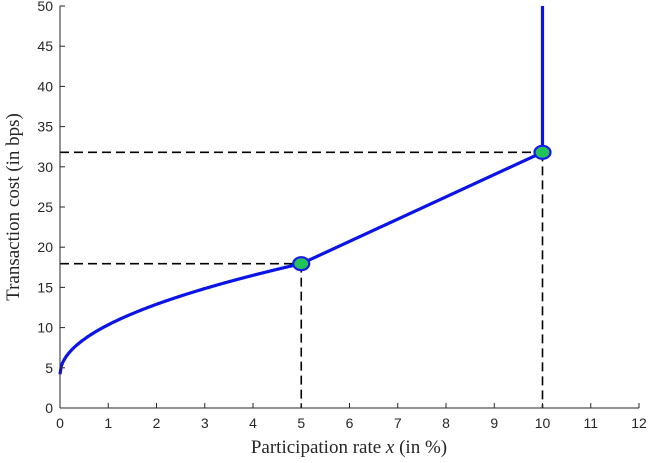  I want to click on x-tick-label: 1, so click(108, 423).